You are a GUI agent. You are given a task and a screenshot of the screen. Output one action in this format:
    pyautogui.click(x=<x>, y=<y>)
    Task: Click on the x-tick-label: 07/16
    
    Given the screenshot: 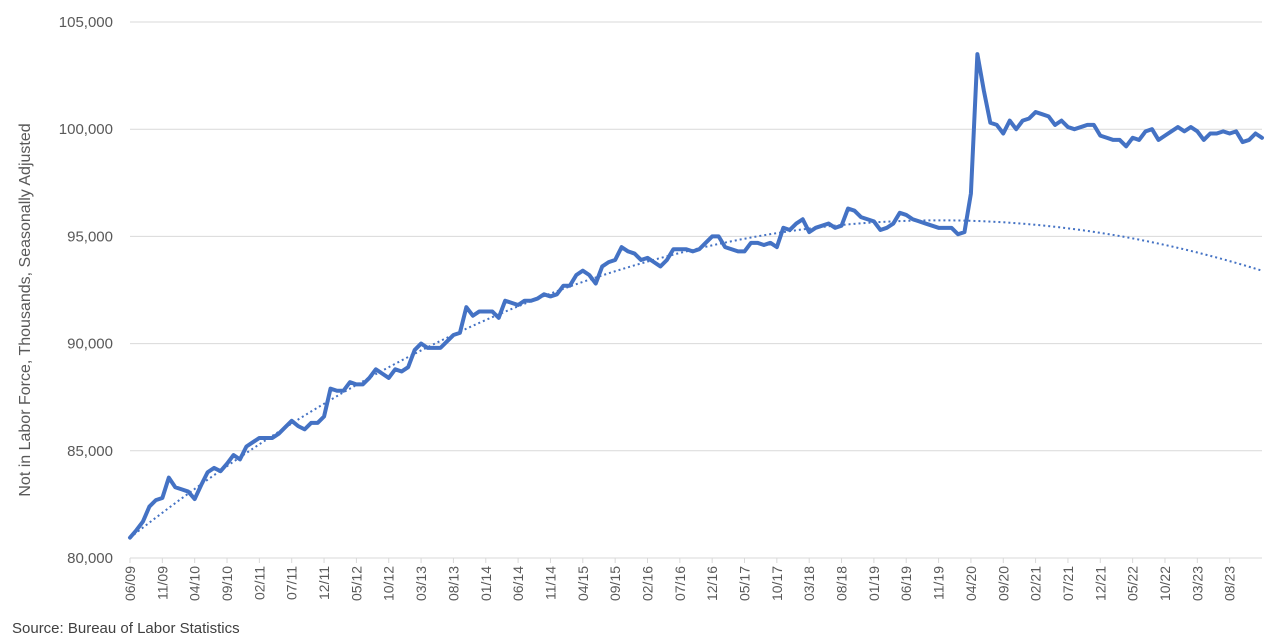 What is the action you would take?
    pyautogui.click(x=680, y=583)
    